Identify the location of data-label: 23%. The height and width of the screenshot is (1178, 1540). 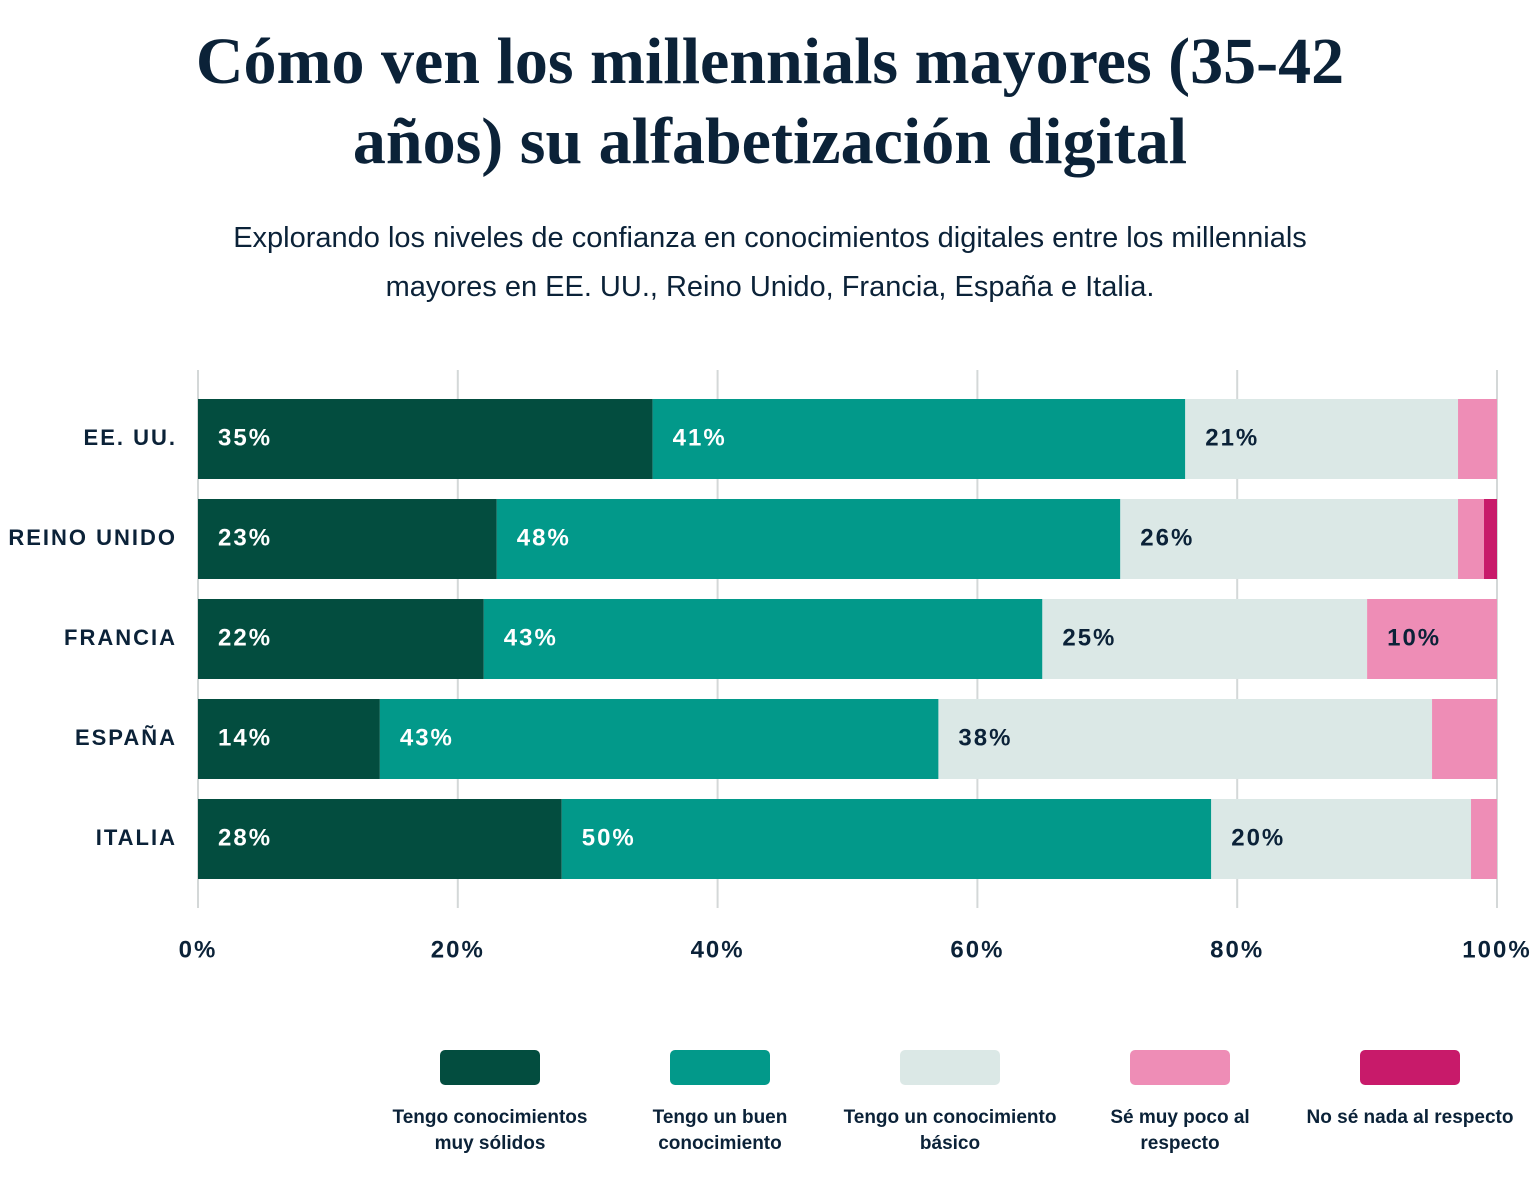
(245, 537).